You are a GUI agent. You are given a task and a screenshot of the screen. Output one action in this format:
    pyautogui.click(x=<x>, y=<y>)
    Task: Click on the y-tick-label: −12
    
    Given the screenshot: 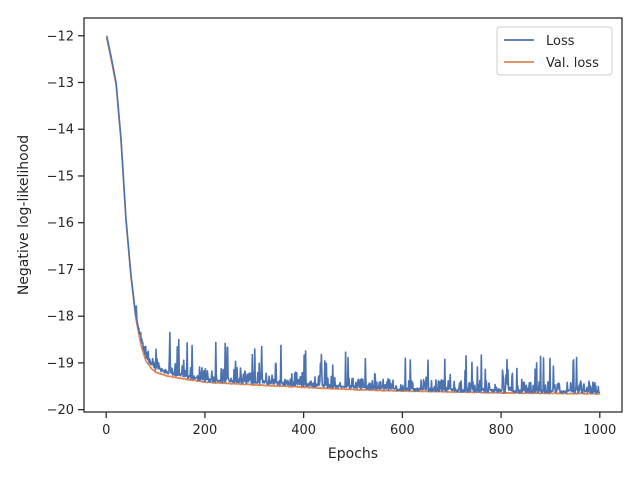 What is the action you would take?
    pyautogui.click(x=60, y=36)
    